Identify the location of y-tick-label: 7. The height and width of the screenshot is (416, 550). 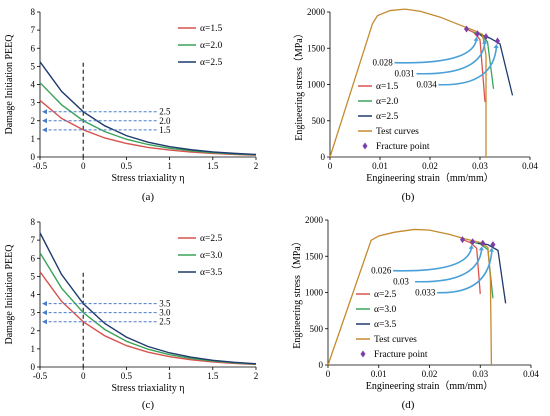
(33, 30).